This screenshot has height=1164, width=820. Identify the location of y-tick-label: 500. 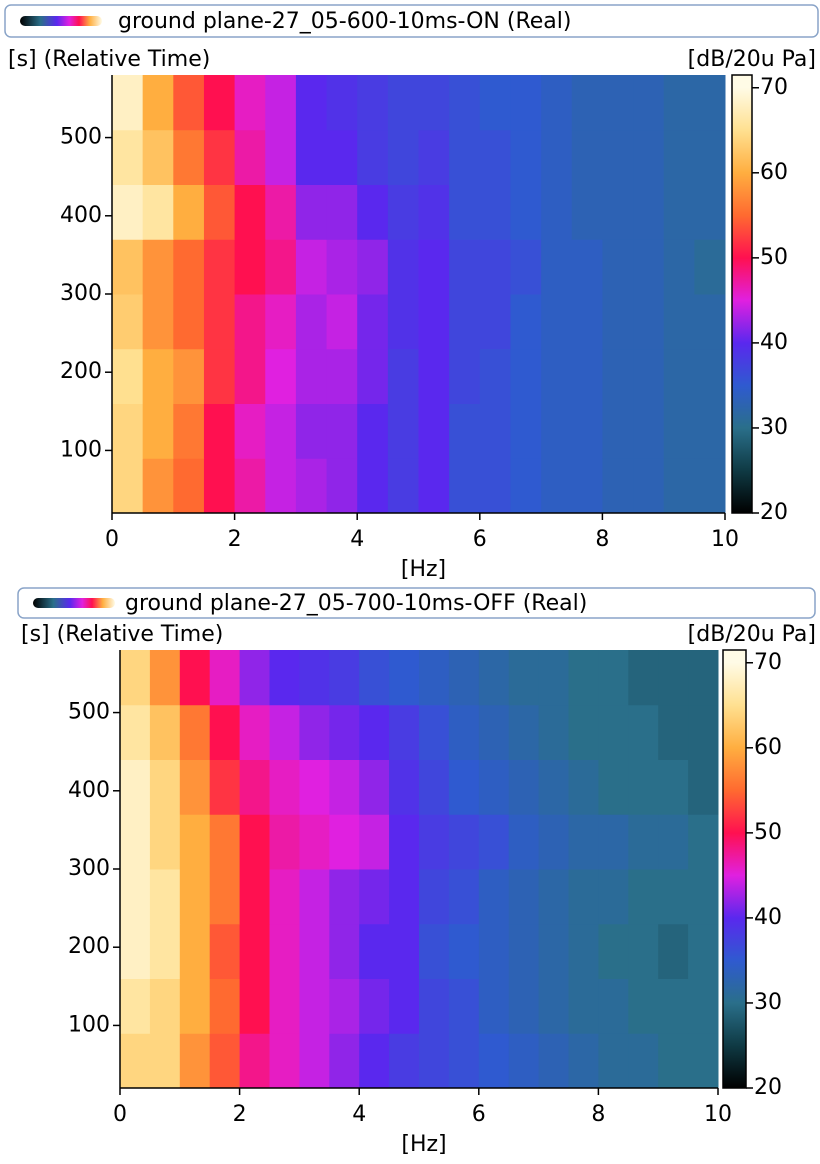
(81, 137).